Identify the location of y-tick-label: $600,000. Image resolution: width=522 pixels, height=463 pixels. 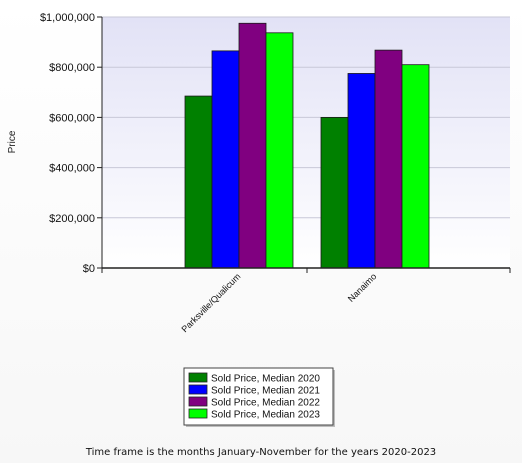
(72, 118).